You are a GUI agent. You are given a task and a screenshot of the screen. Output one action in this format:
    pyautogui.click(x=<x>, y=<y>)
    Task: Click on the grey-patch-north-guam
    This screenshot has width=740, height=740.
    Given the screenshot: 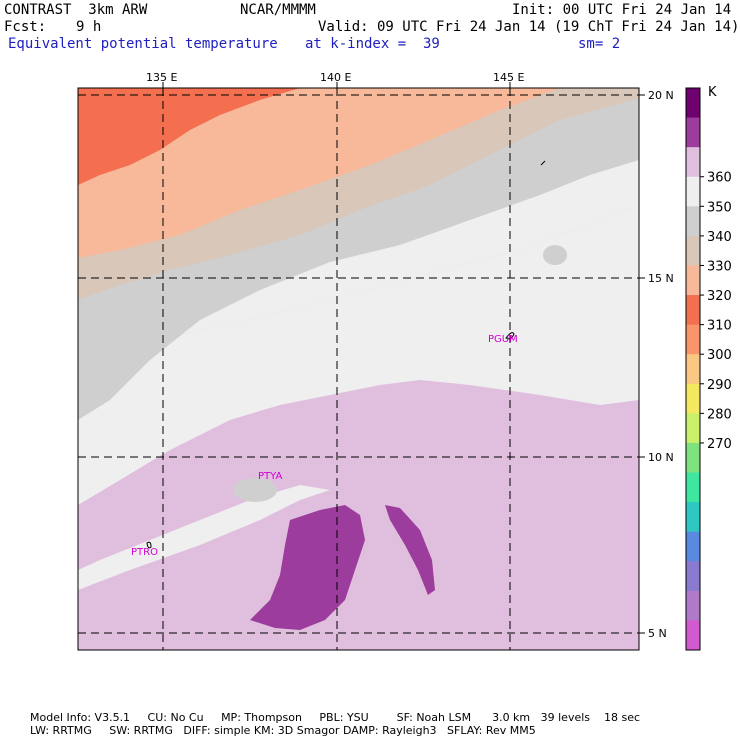 What is the action you would take?
    pyautogui.click(x=555, y=255)
    